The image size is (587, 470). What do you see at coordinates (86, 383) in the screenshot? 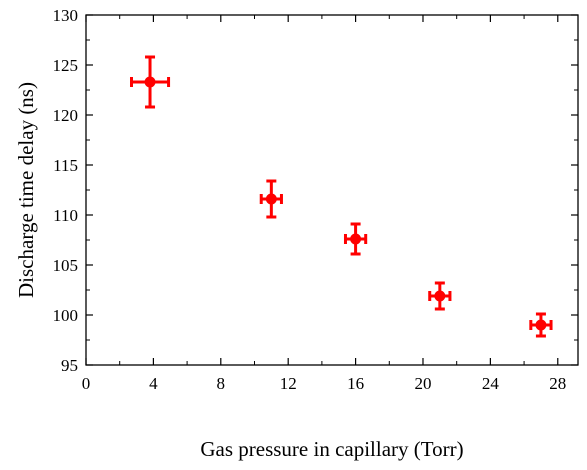
I see `x-tick-label: 0` at bounding box center [86, 383].